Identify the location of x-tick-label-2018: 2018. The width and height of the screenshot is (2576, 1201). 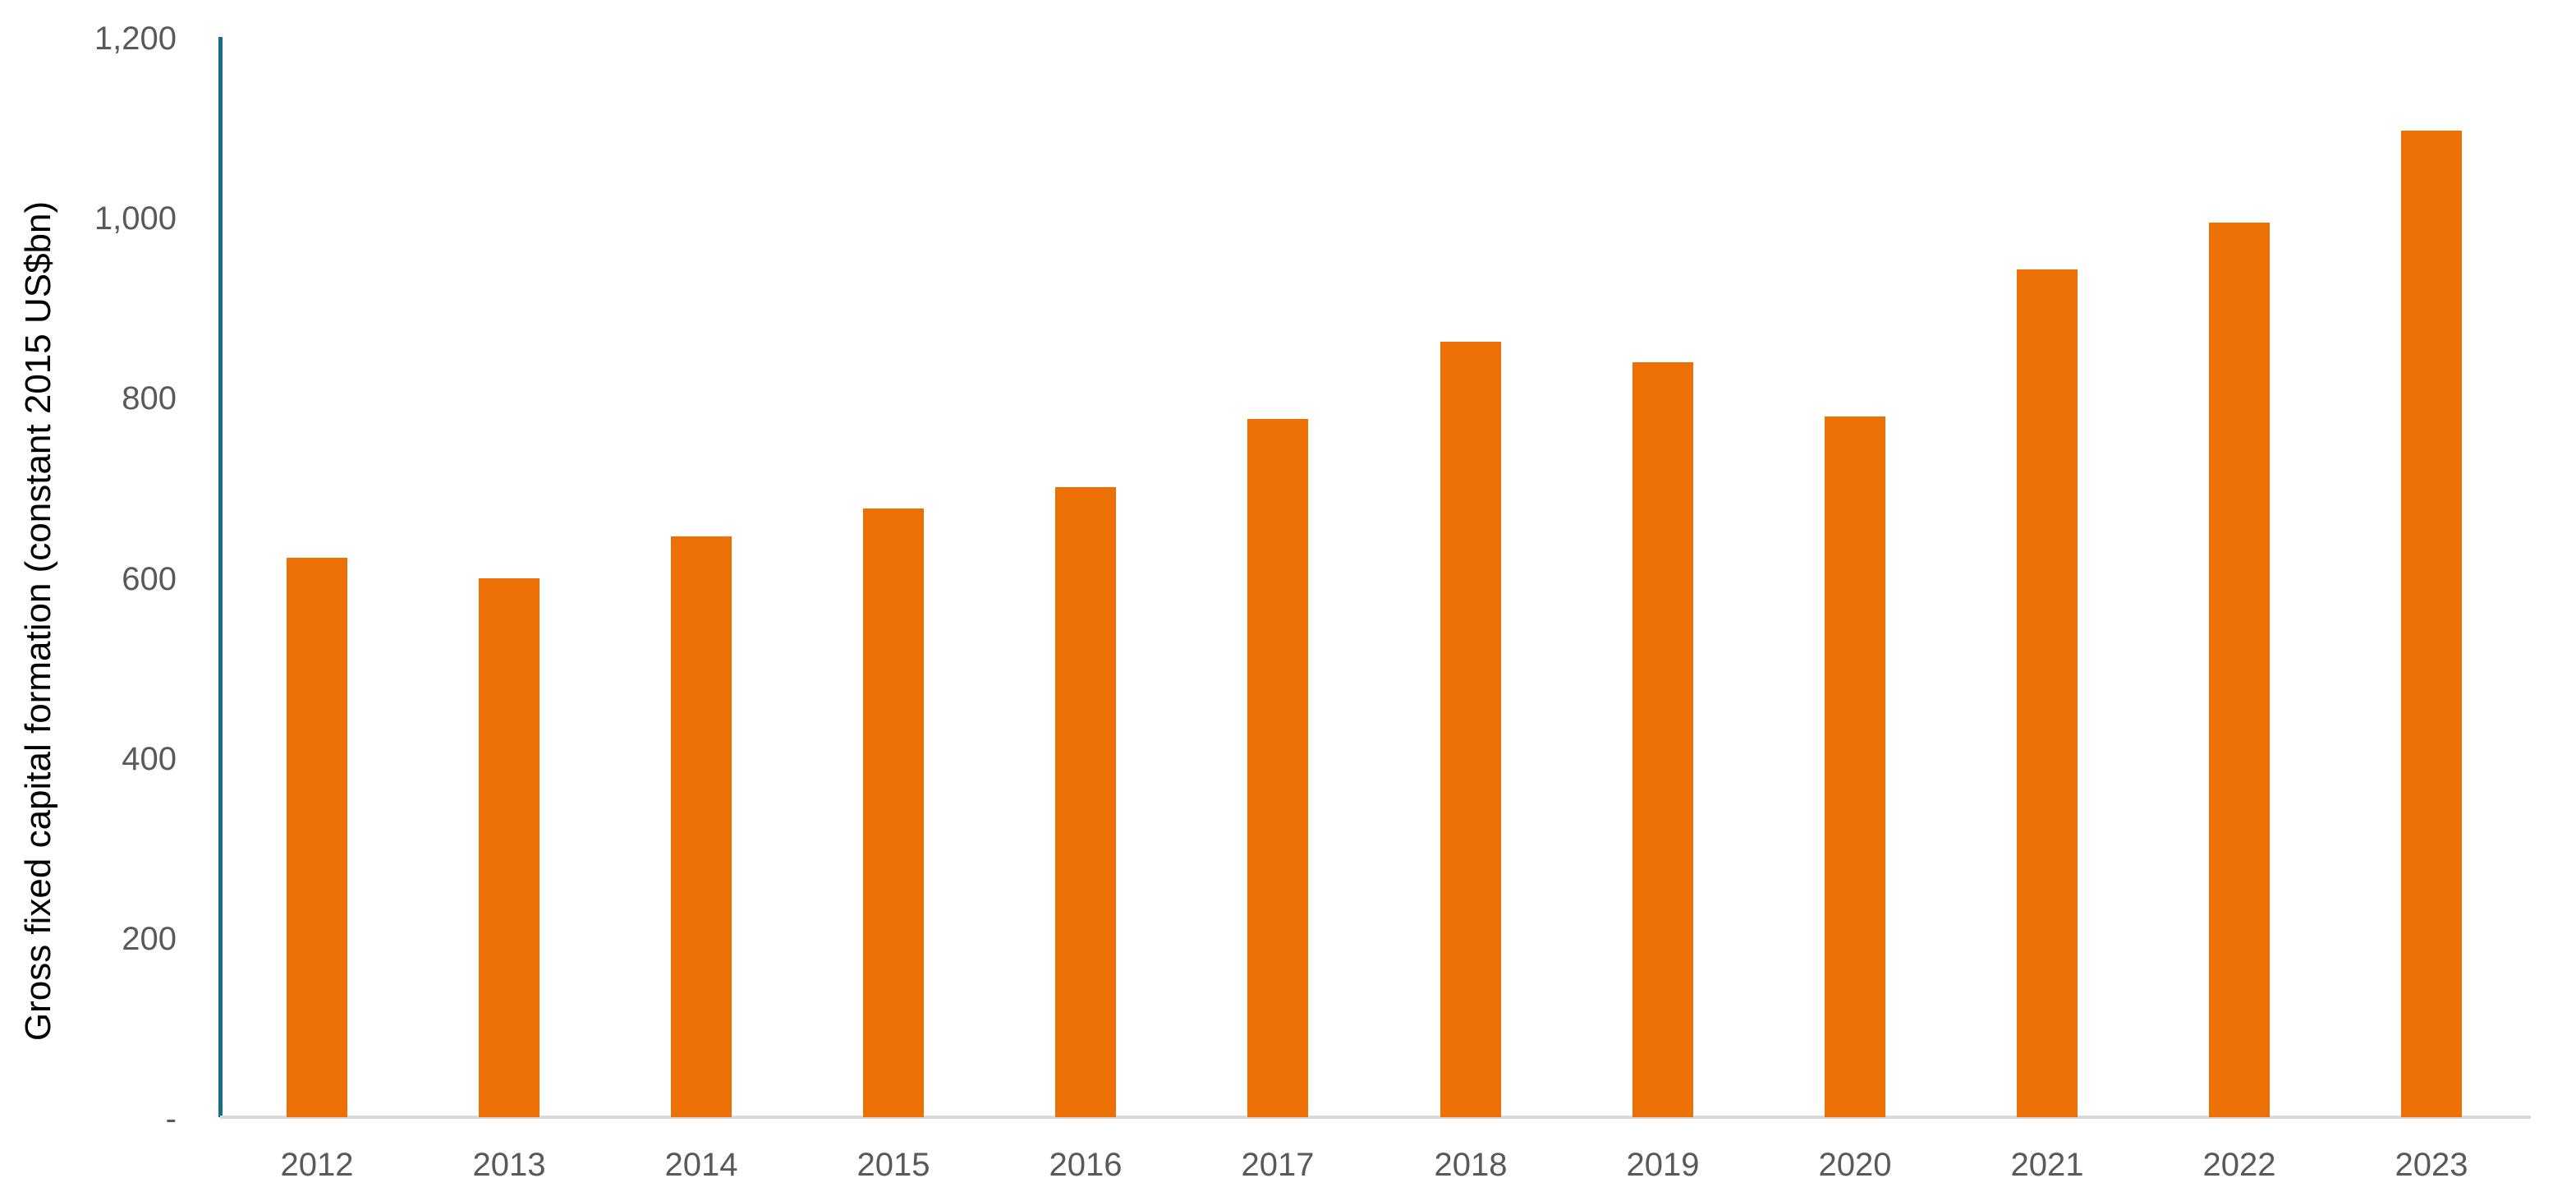
(1471, 1165).